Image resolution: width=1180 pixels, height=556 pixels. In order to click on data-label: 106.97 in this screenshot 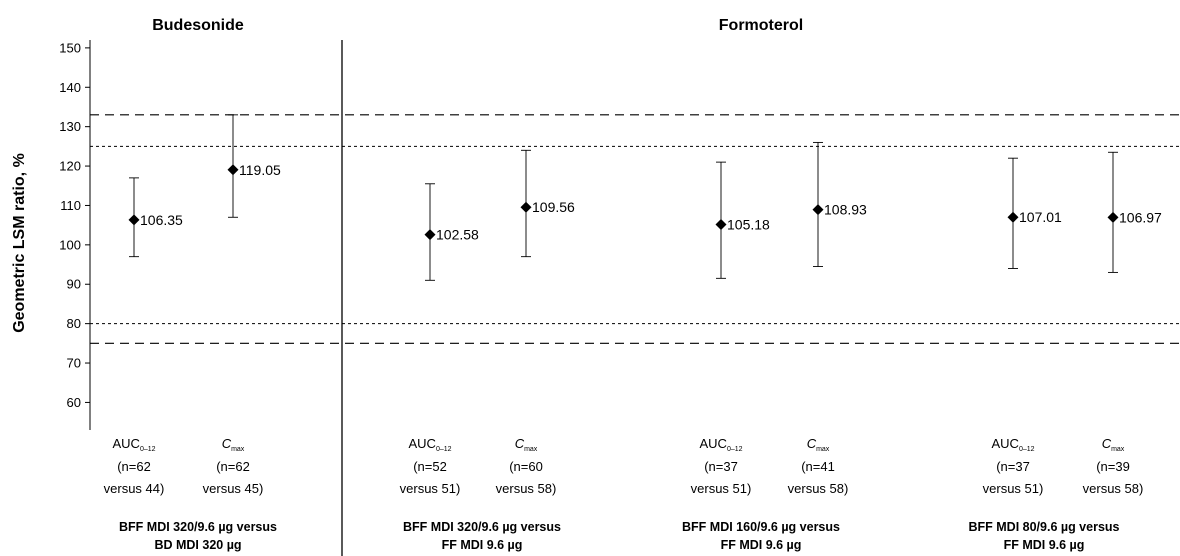, I will do `click(1140, 217)`.